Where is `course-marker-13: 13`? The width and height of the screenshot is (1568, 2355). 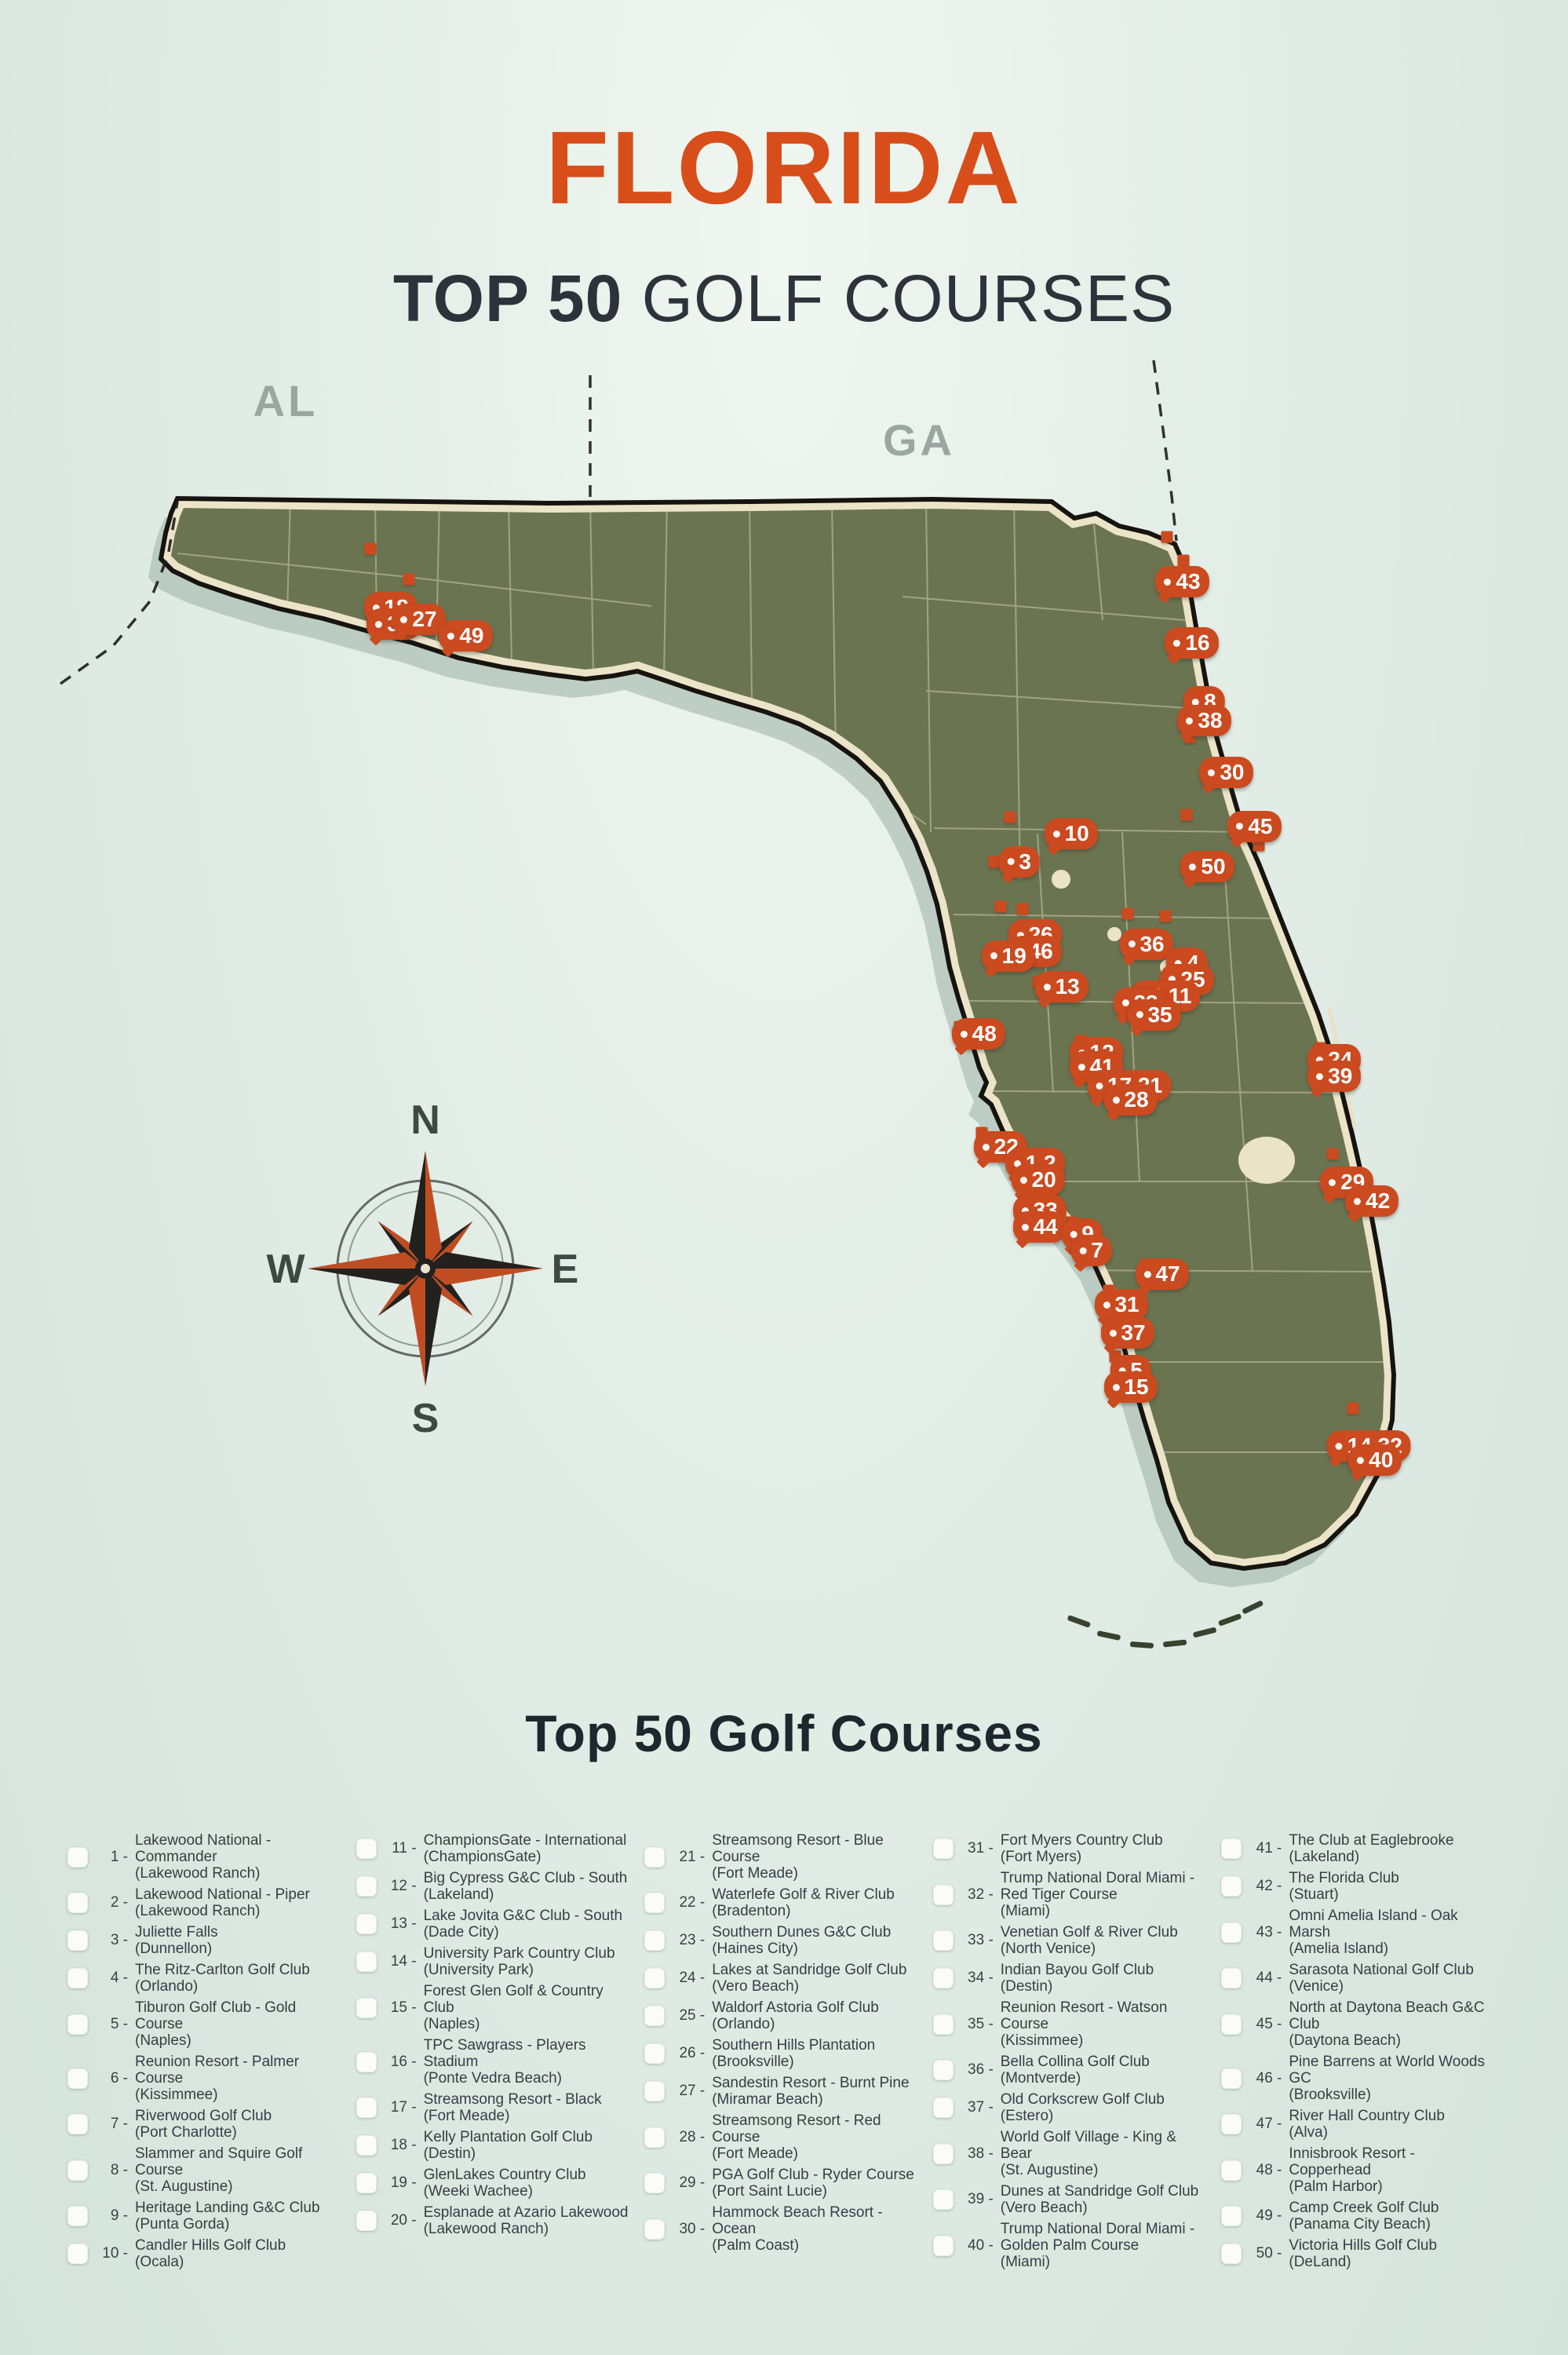 course-marker-13: 13 is located at coordinates (1061, 986).